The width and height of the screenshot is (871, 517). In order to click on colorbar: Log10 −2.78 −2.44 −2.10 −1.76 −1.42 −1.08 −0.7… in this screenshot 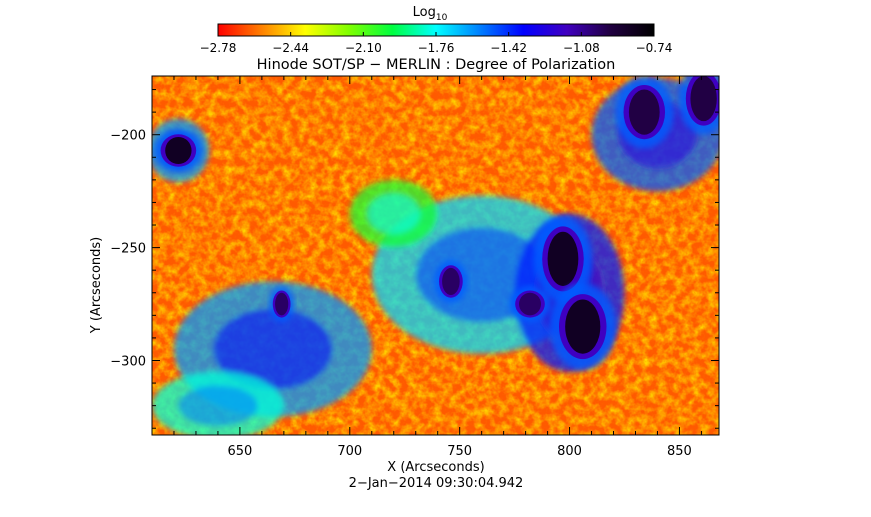, I will do `click(436, 30)`.